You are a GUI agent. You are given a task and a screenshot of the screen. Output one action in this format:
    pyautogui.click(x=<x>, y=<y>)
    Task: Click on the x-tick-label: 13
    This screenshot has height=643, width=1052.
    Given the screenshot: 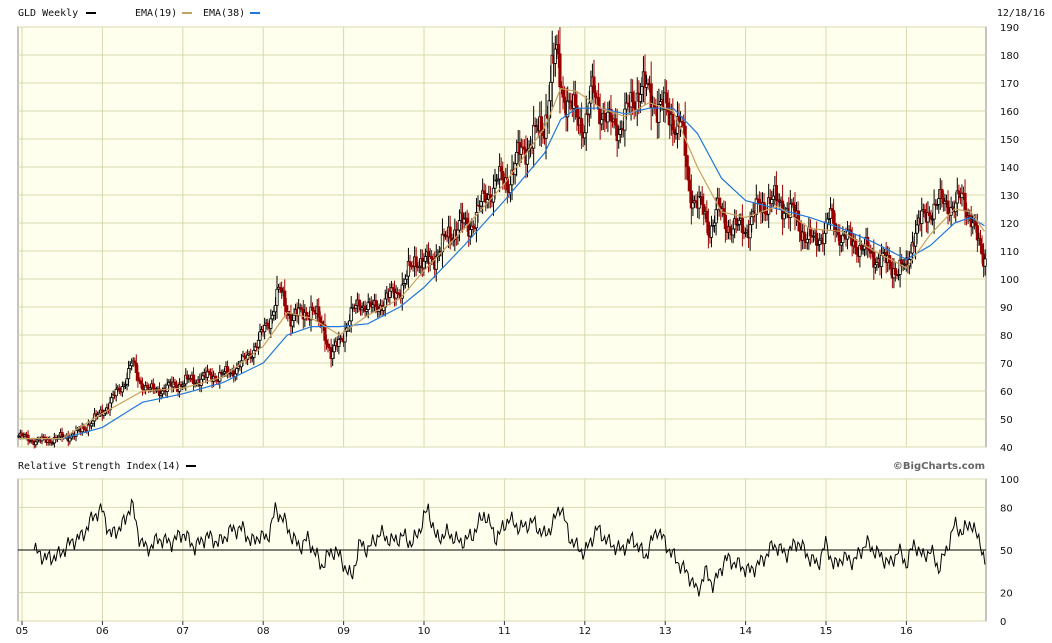 What is the action you would take?
    pyautogui.click(x=665, y=631)
    